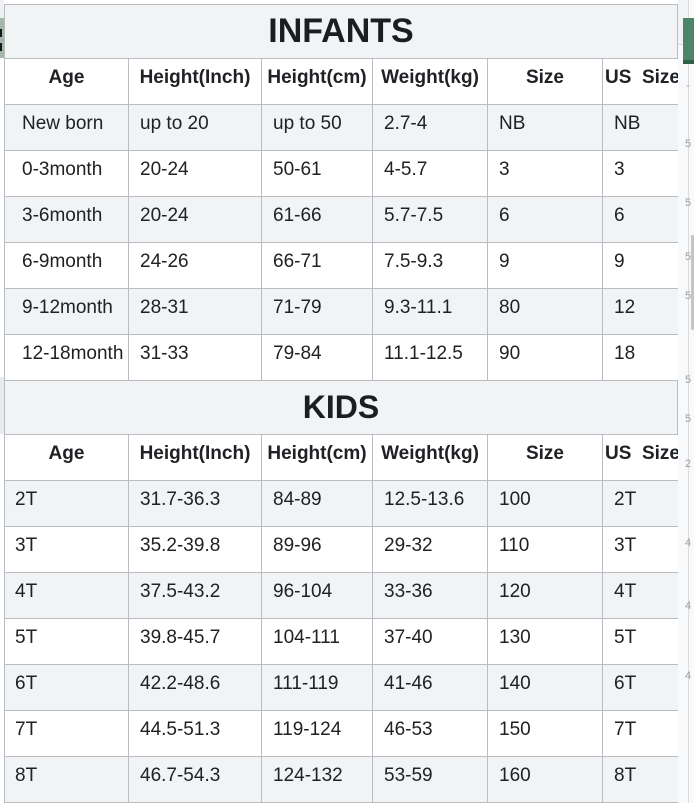  What do you see at coordinates (430, 265) in the screenshot?
I see `cell-weight-kg: 7.5-9.3` at bounding box center [430, 265].